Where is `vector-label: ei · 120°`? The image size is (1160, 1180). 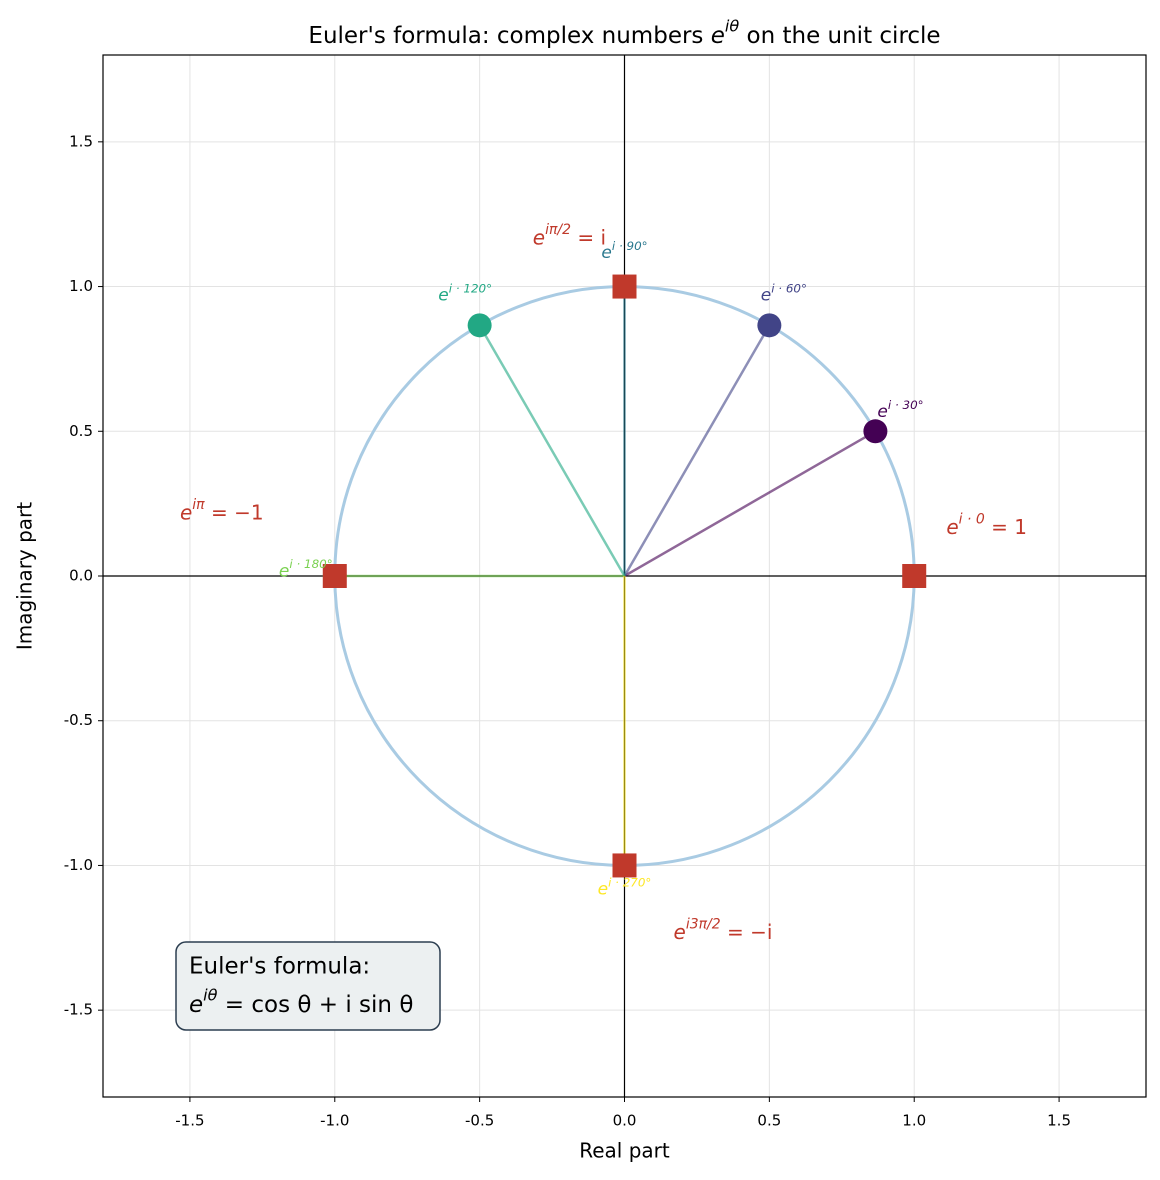 vector-label: ei · 120° is located at coordinates (465, 293).